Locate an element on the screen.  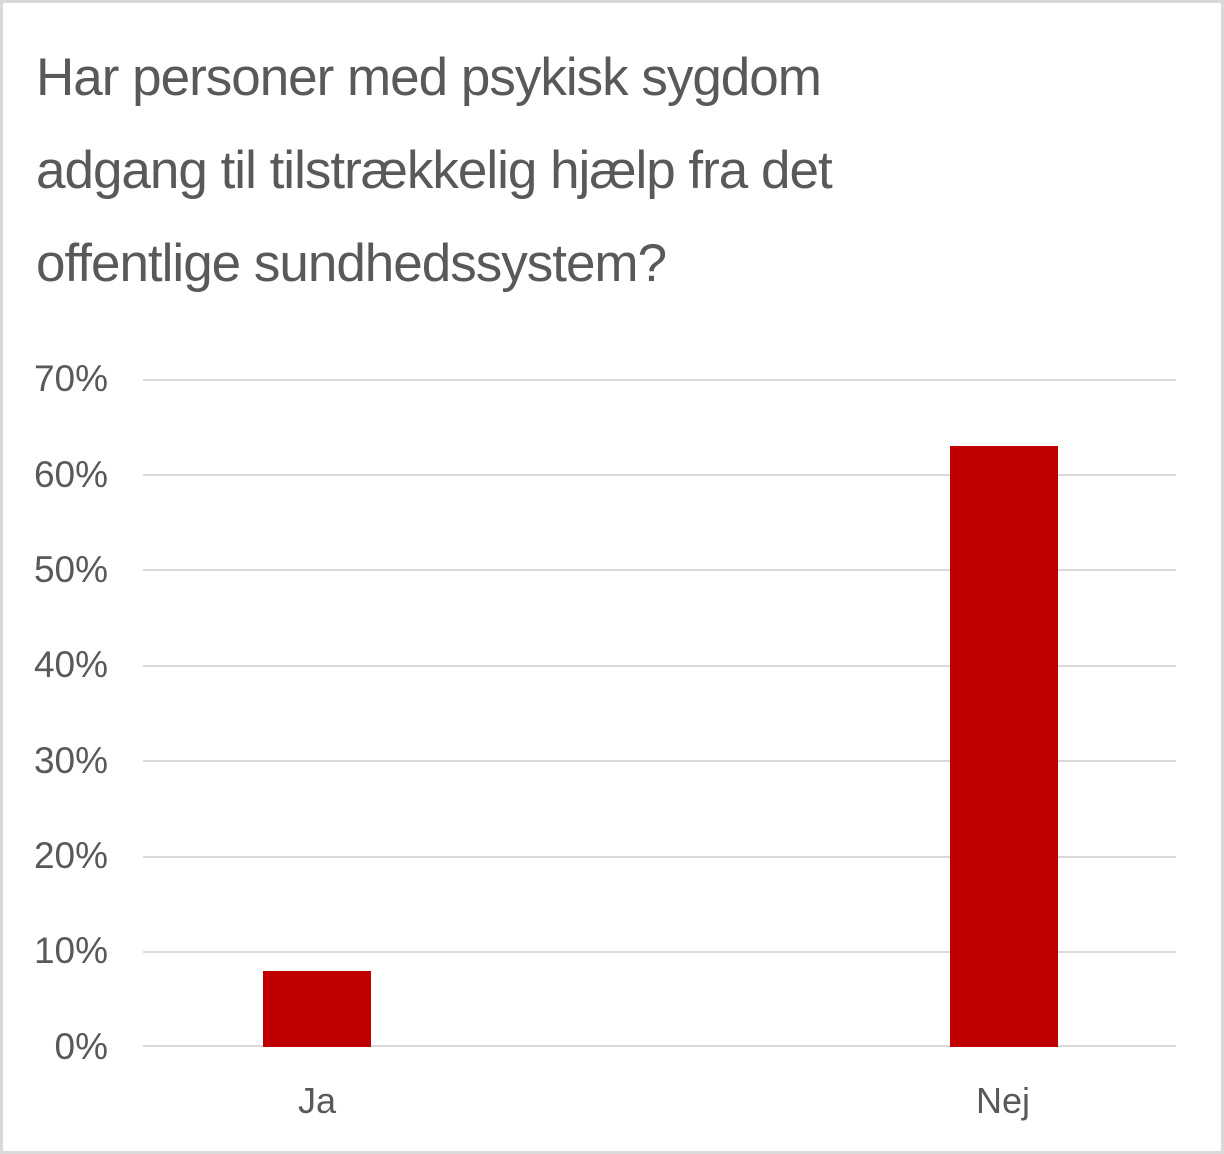
chart-title-line: adgang til tilstrækkelig hjælp fra det is located at coordinates (434, 170).